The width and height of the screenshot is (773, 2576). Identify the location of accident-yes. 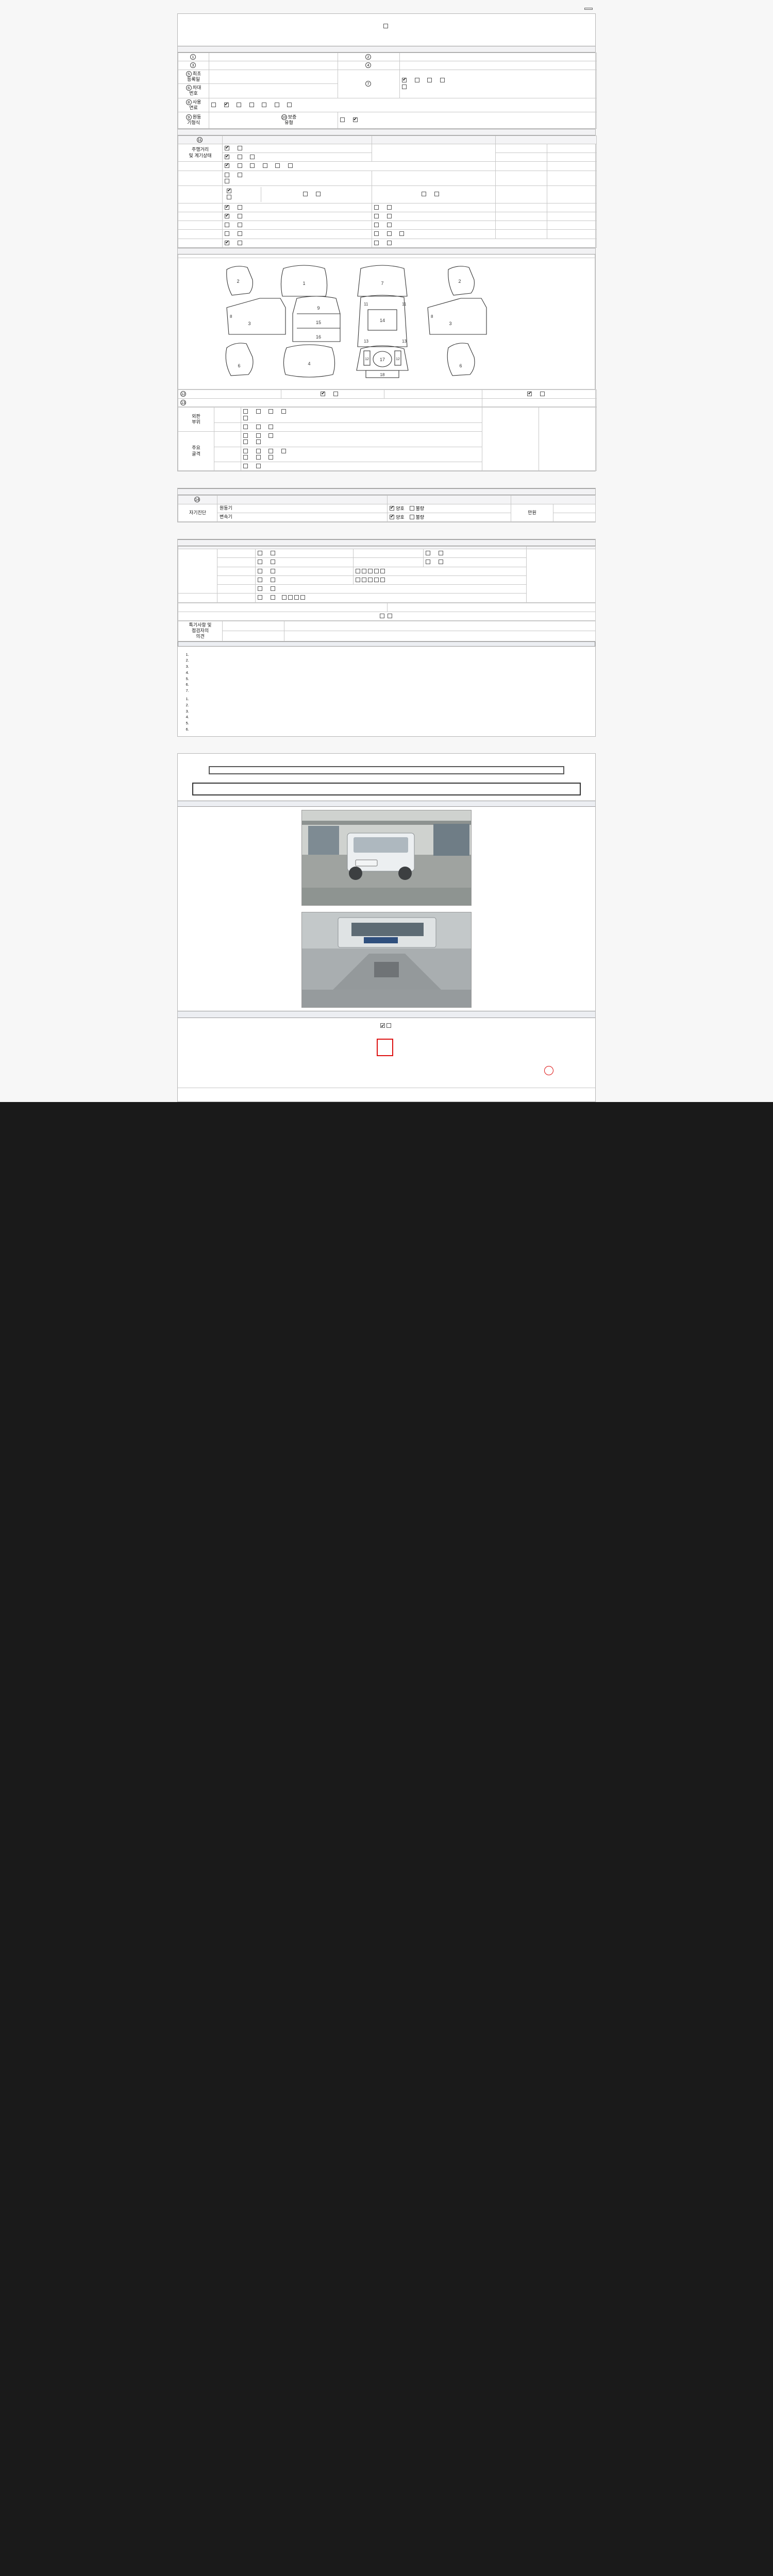
(336, 394).